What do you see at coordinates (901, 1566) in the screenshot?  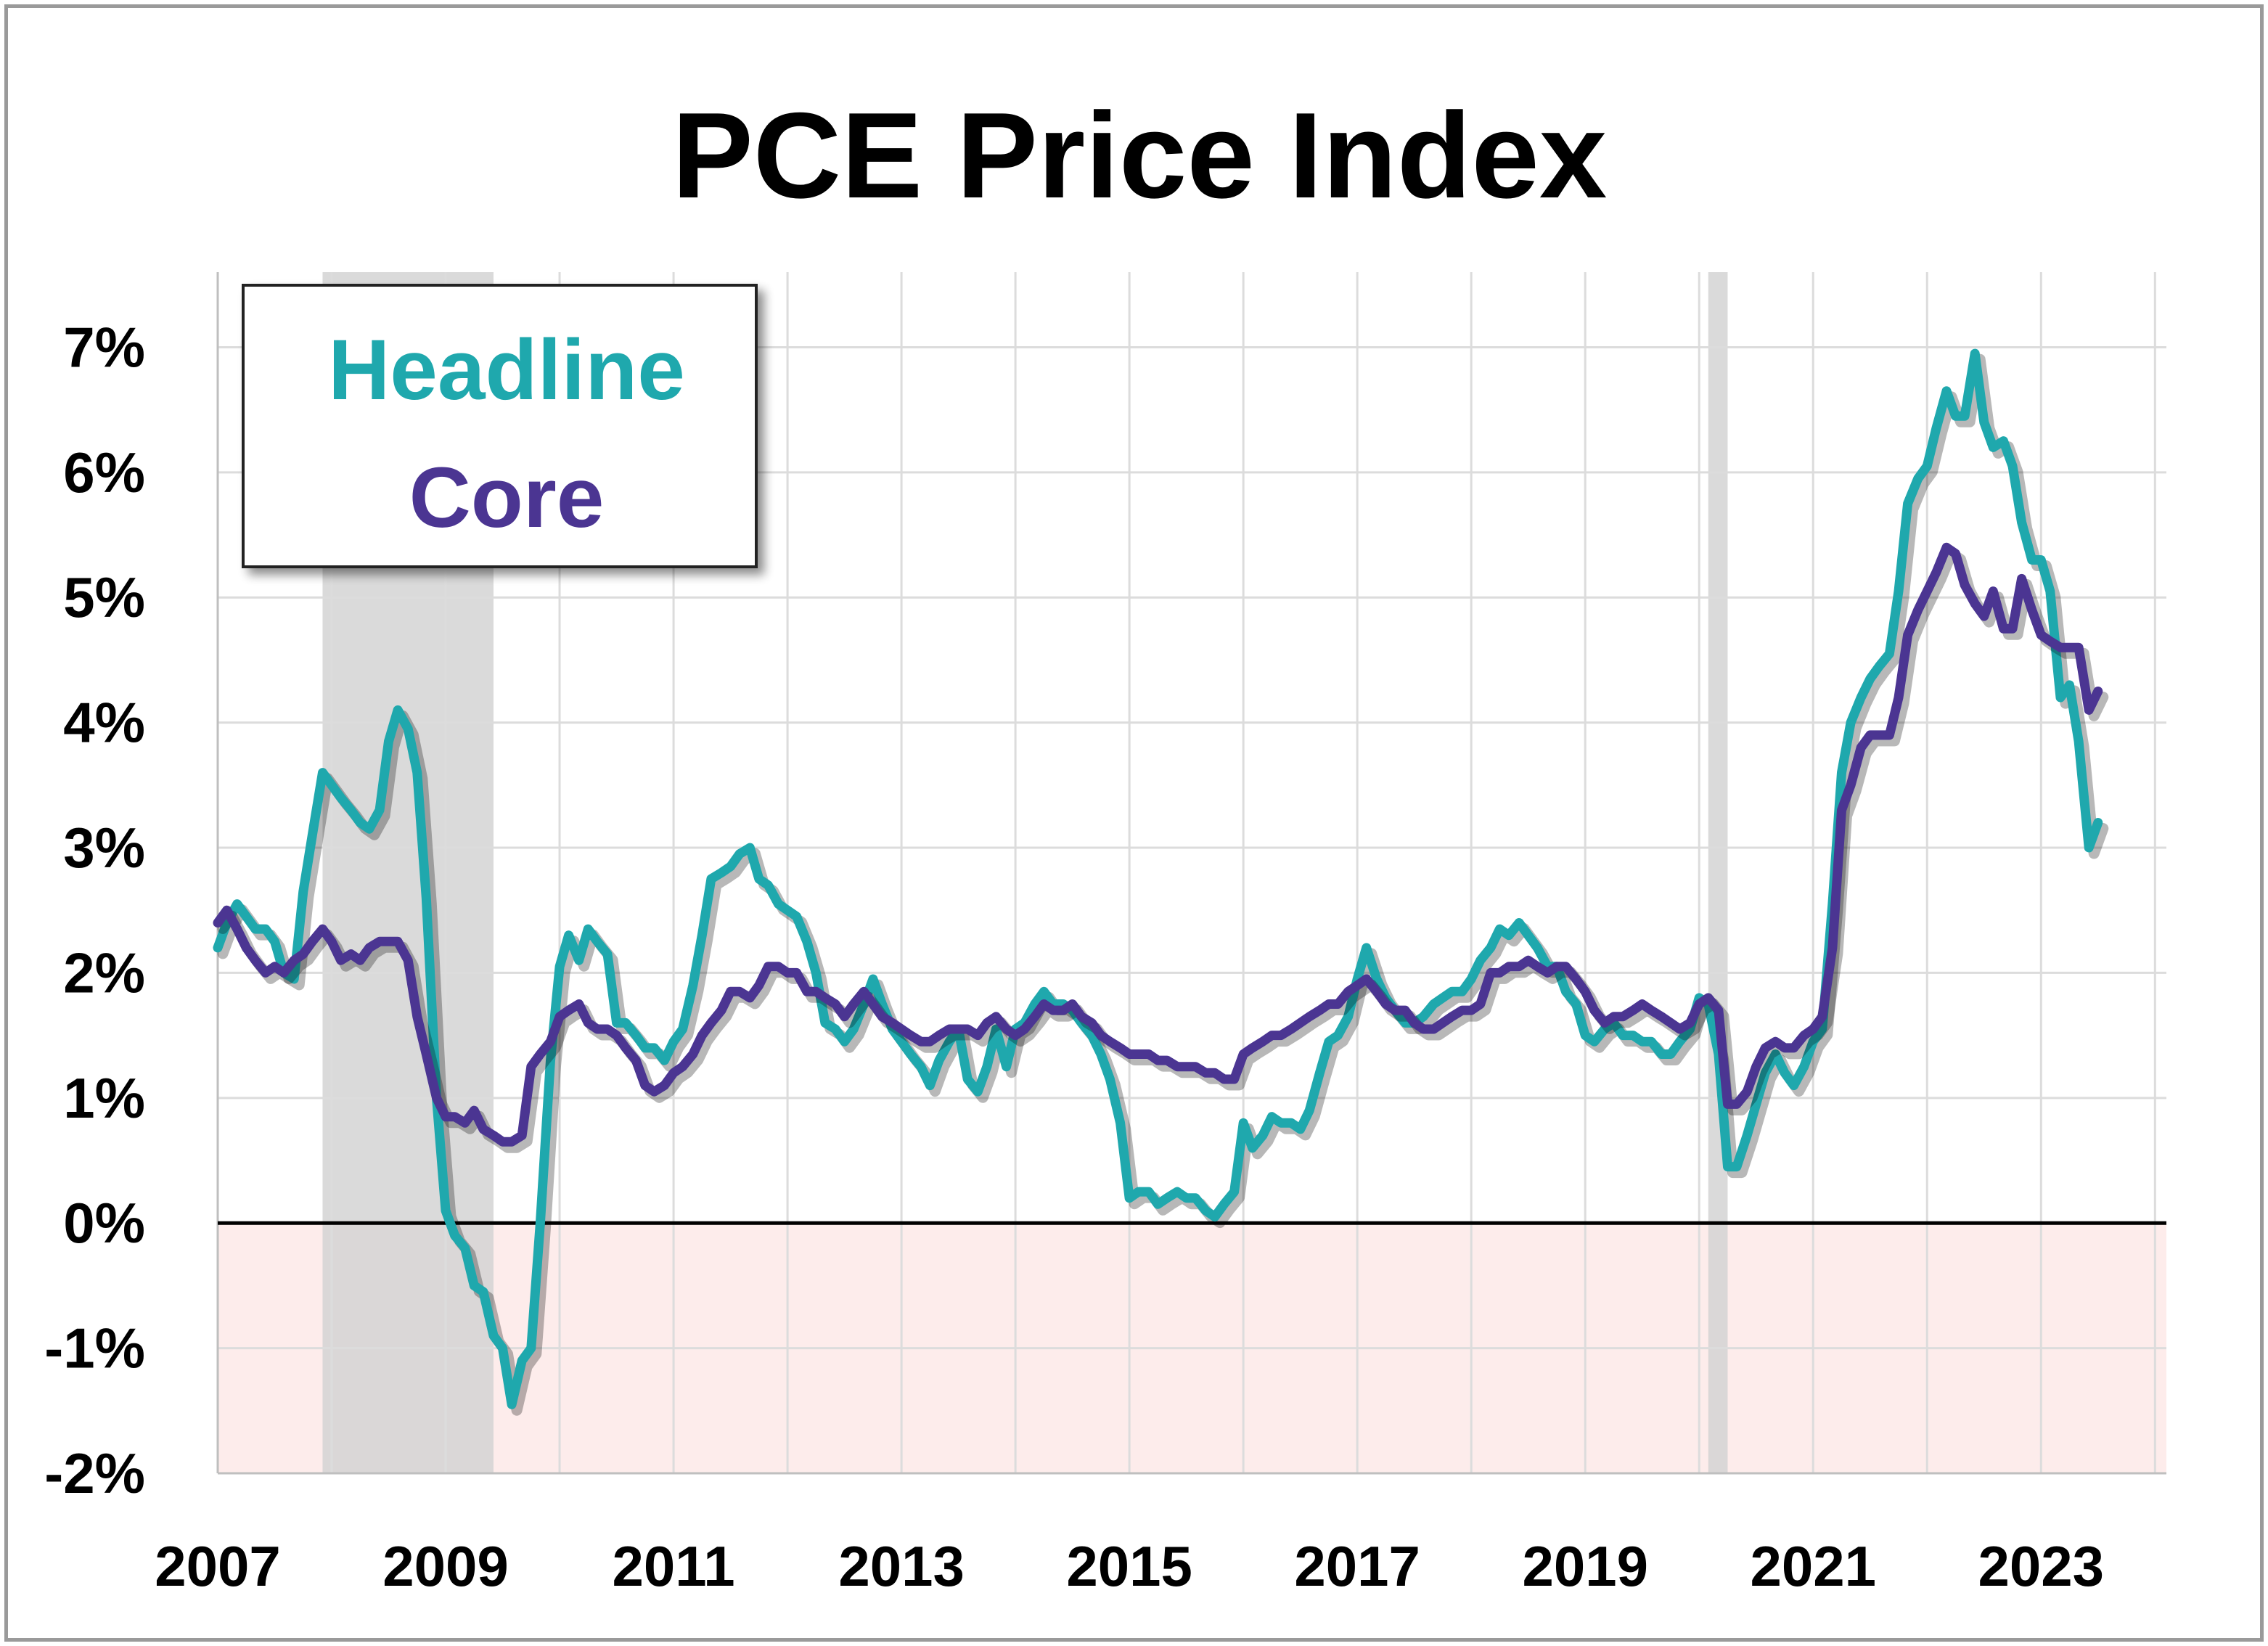 I see `x-tick-label: 2013` at bounding box center [901, 1566].